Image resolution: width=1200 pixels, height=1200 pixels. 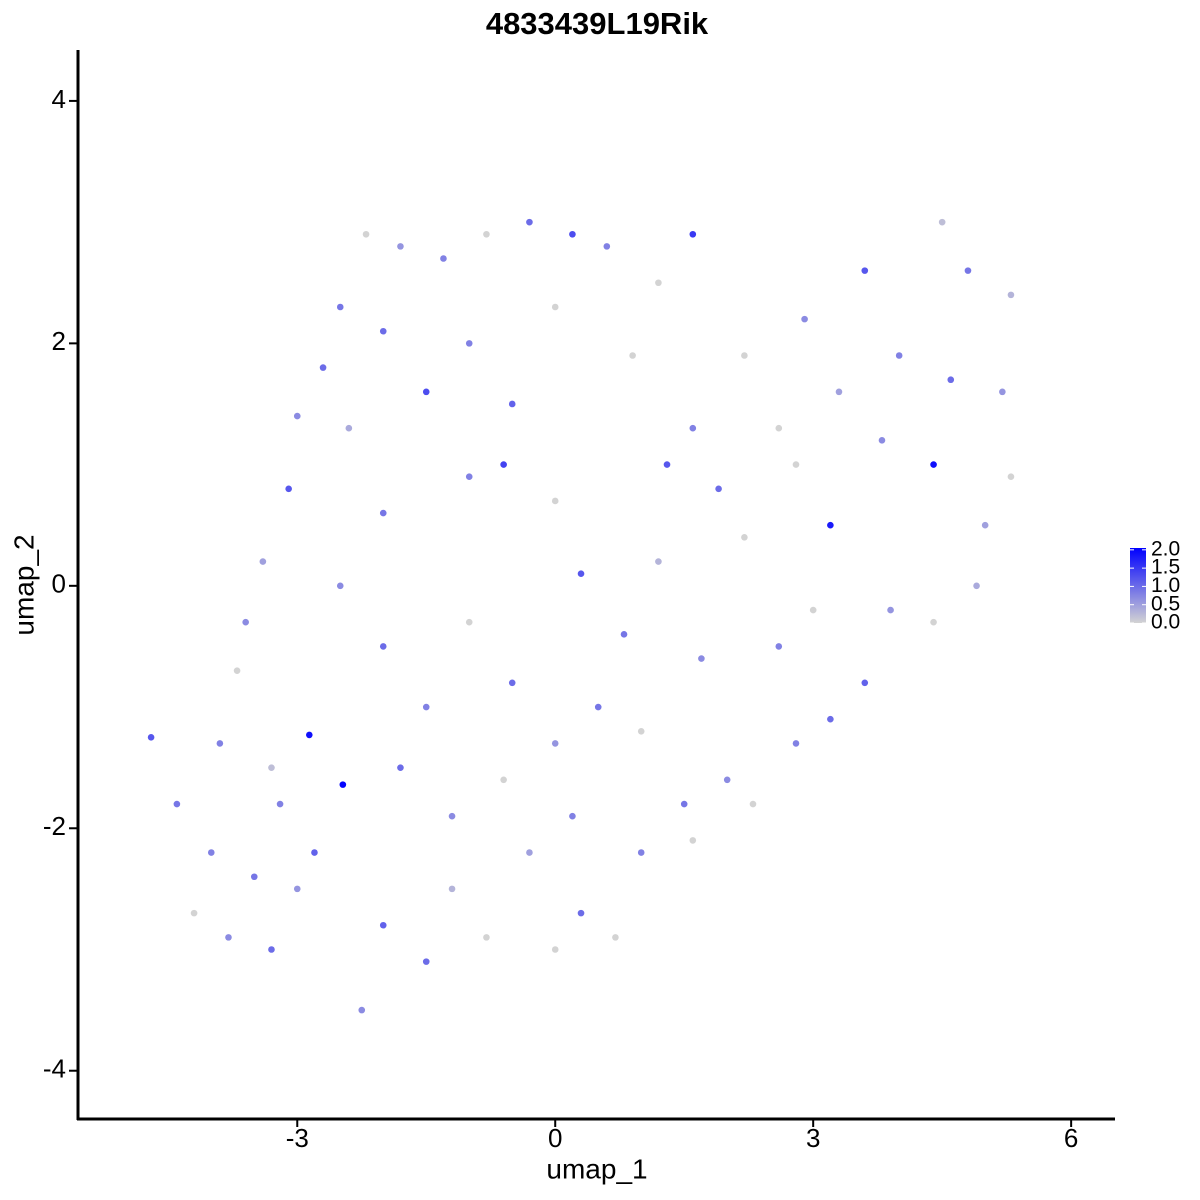 I want to click on y-tick-label: 2, so click(x=59, y=341).